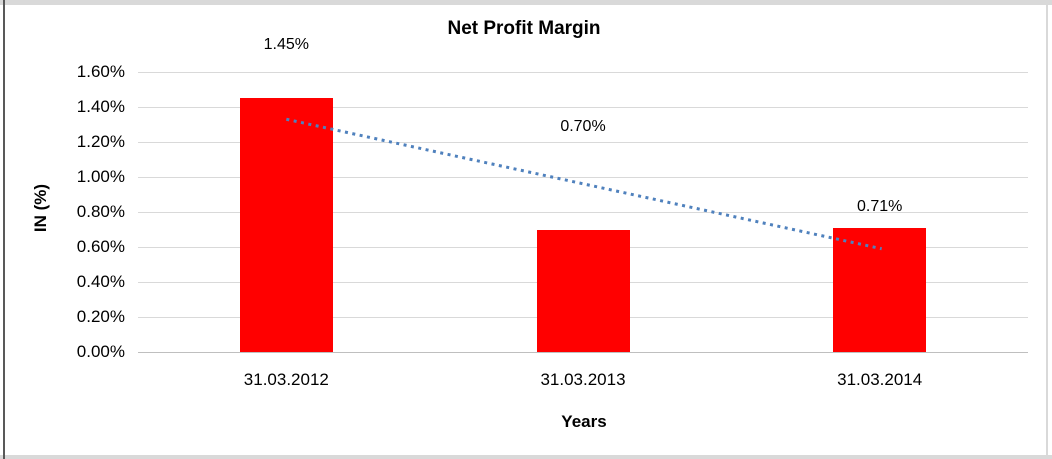 This screenshot has height=459, width=1052. Describe the element at coordinates (100, 351) in the screenshot. I see `y-tick-label: 0.00%` at that location.